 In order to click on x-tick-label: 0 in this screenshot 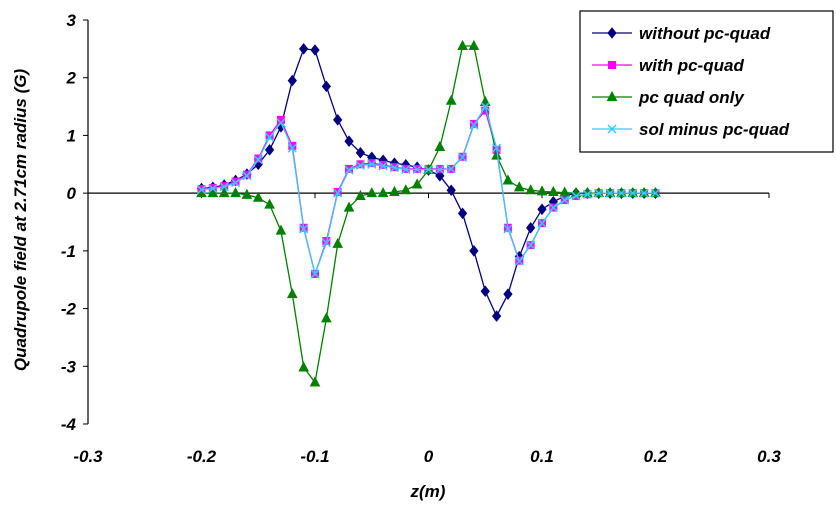, I will do `click(429, 456)`.